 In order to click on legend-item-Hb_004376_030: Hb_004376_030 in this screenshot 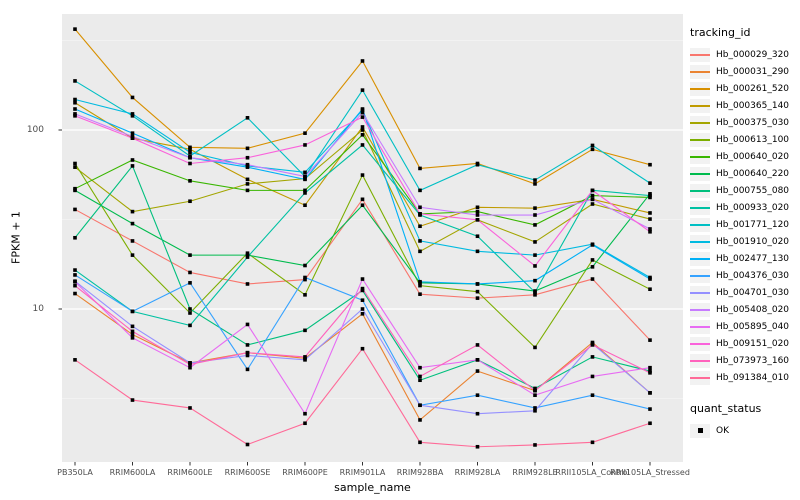, I will do `click(744, 275)`.